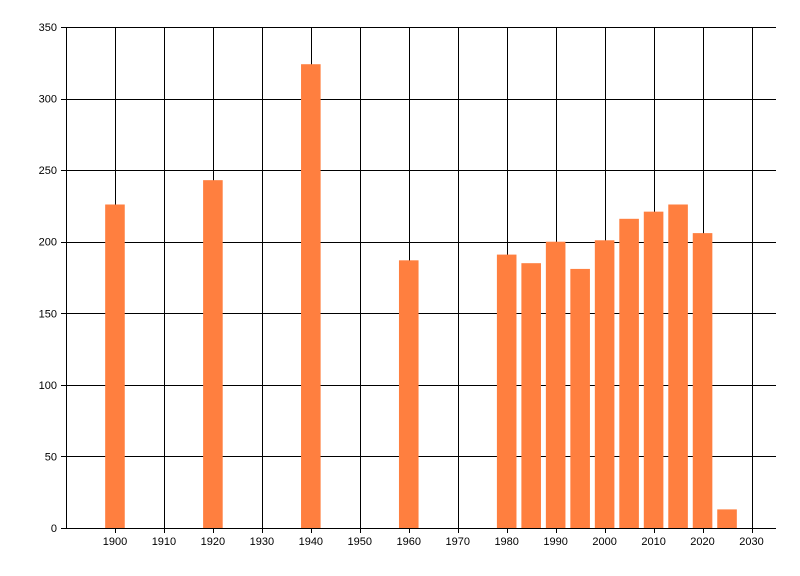 The image size is (800, 576). Describe the element at coordinates (604, 542) in the screenshot. I see `x-tick-label-2000: 2000` at that location.